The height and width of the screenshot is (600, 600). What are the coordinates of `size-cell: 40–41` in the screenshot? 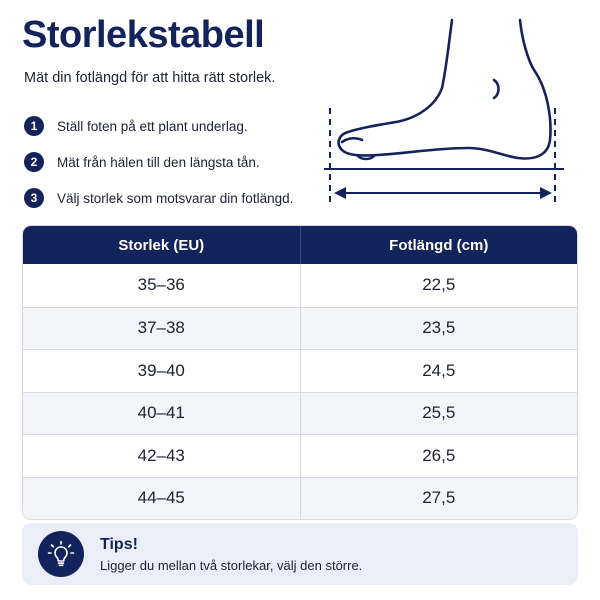 It's located at (161, 413).